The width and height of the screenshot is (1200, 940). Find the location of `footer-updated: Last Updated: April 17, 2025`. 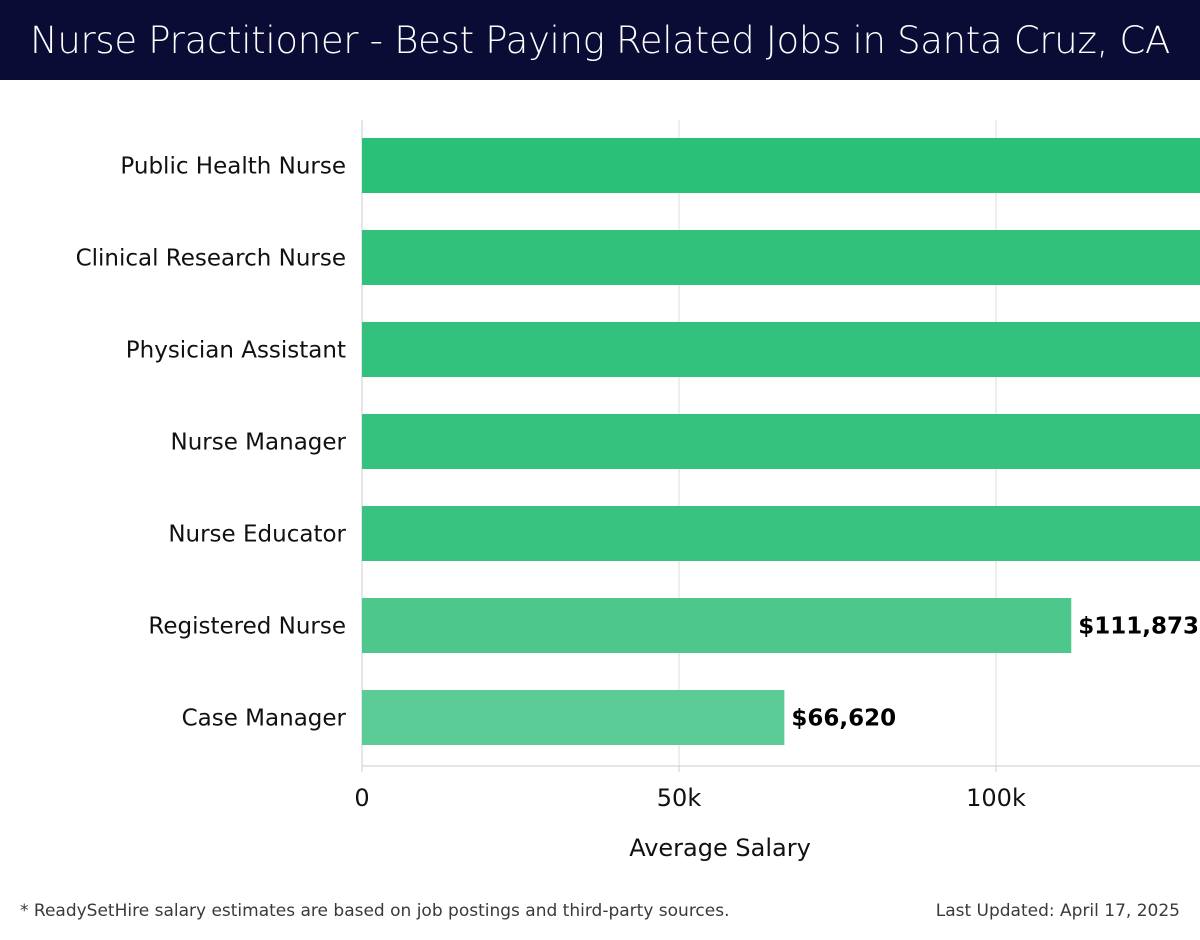

footer-updated: Last Updated: April 17, 2025 is located at coordinates (1057, 911).